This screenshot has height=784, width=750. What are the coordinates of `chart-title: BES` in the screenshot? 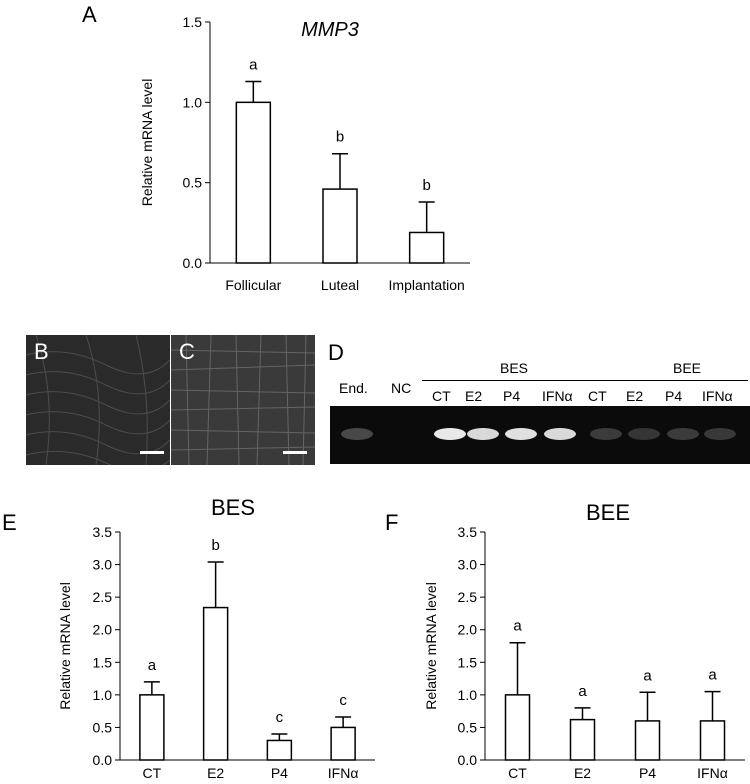 It's located at (233, 507).